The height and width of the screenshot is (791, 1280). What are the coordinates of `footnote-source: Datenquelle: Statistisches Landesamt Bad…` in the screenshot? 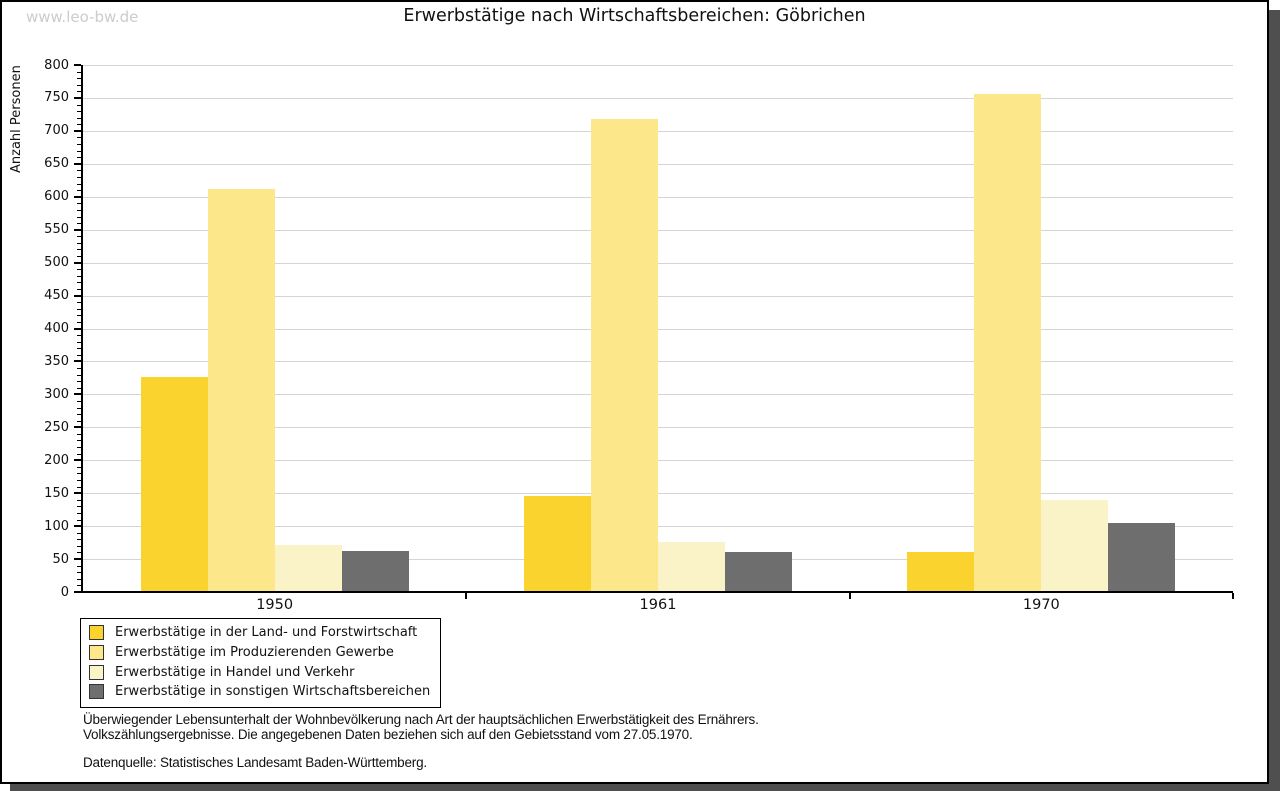 It's located at (255, 762).